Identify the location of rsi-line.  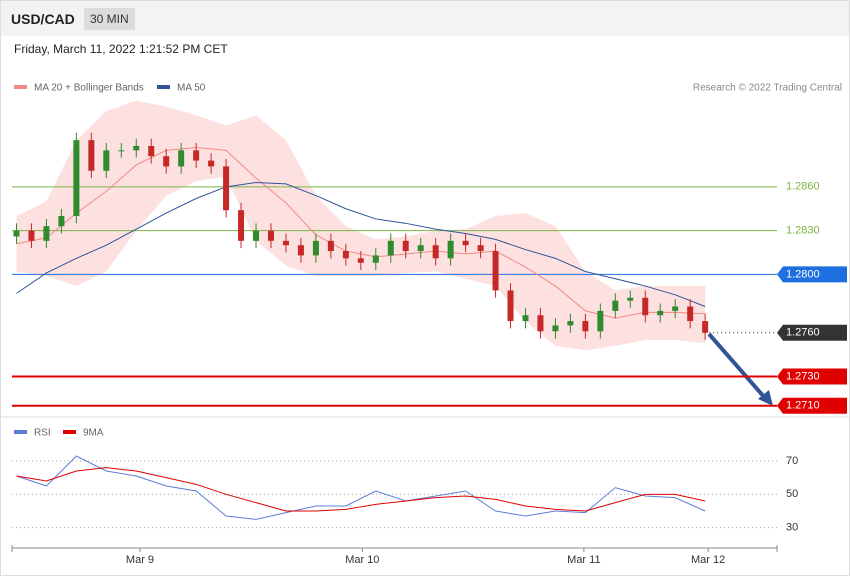
(361, 487).